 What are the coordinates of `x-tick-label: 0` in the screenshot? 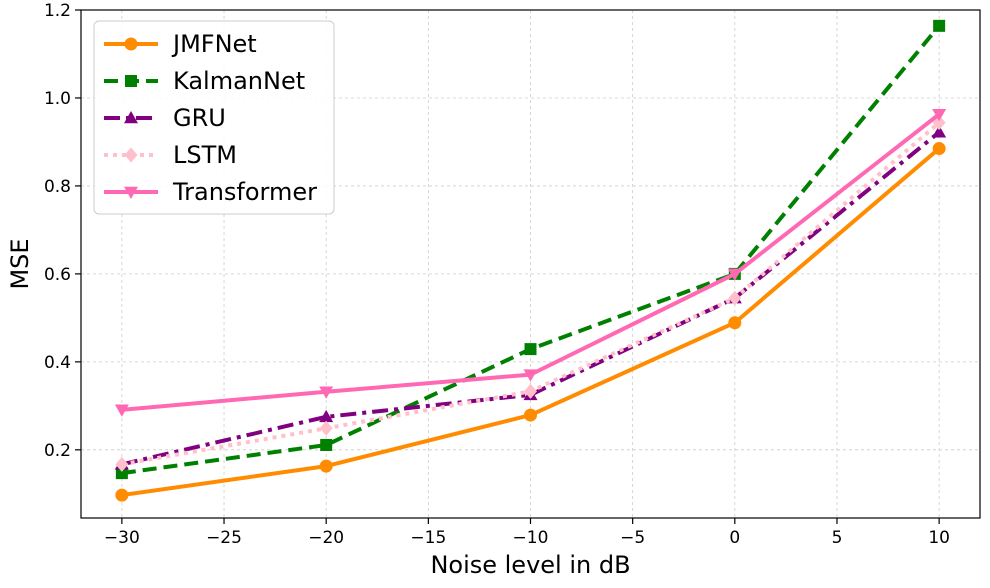 It's located at (734, 538).